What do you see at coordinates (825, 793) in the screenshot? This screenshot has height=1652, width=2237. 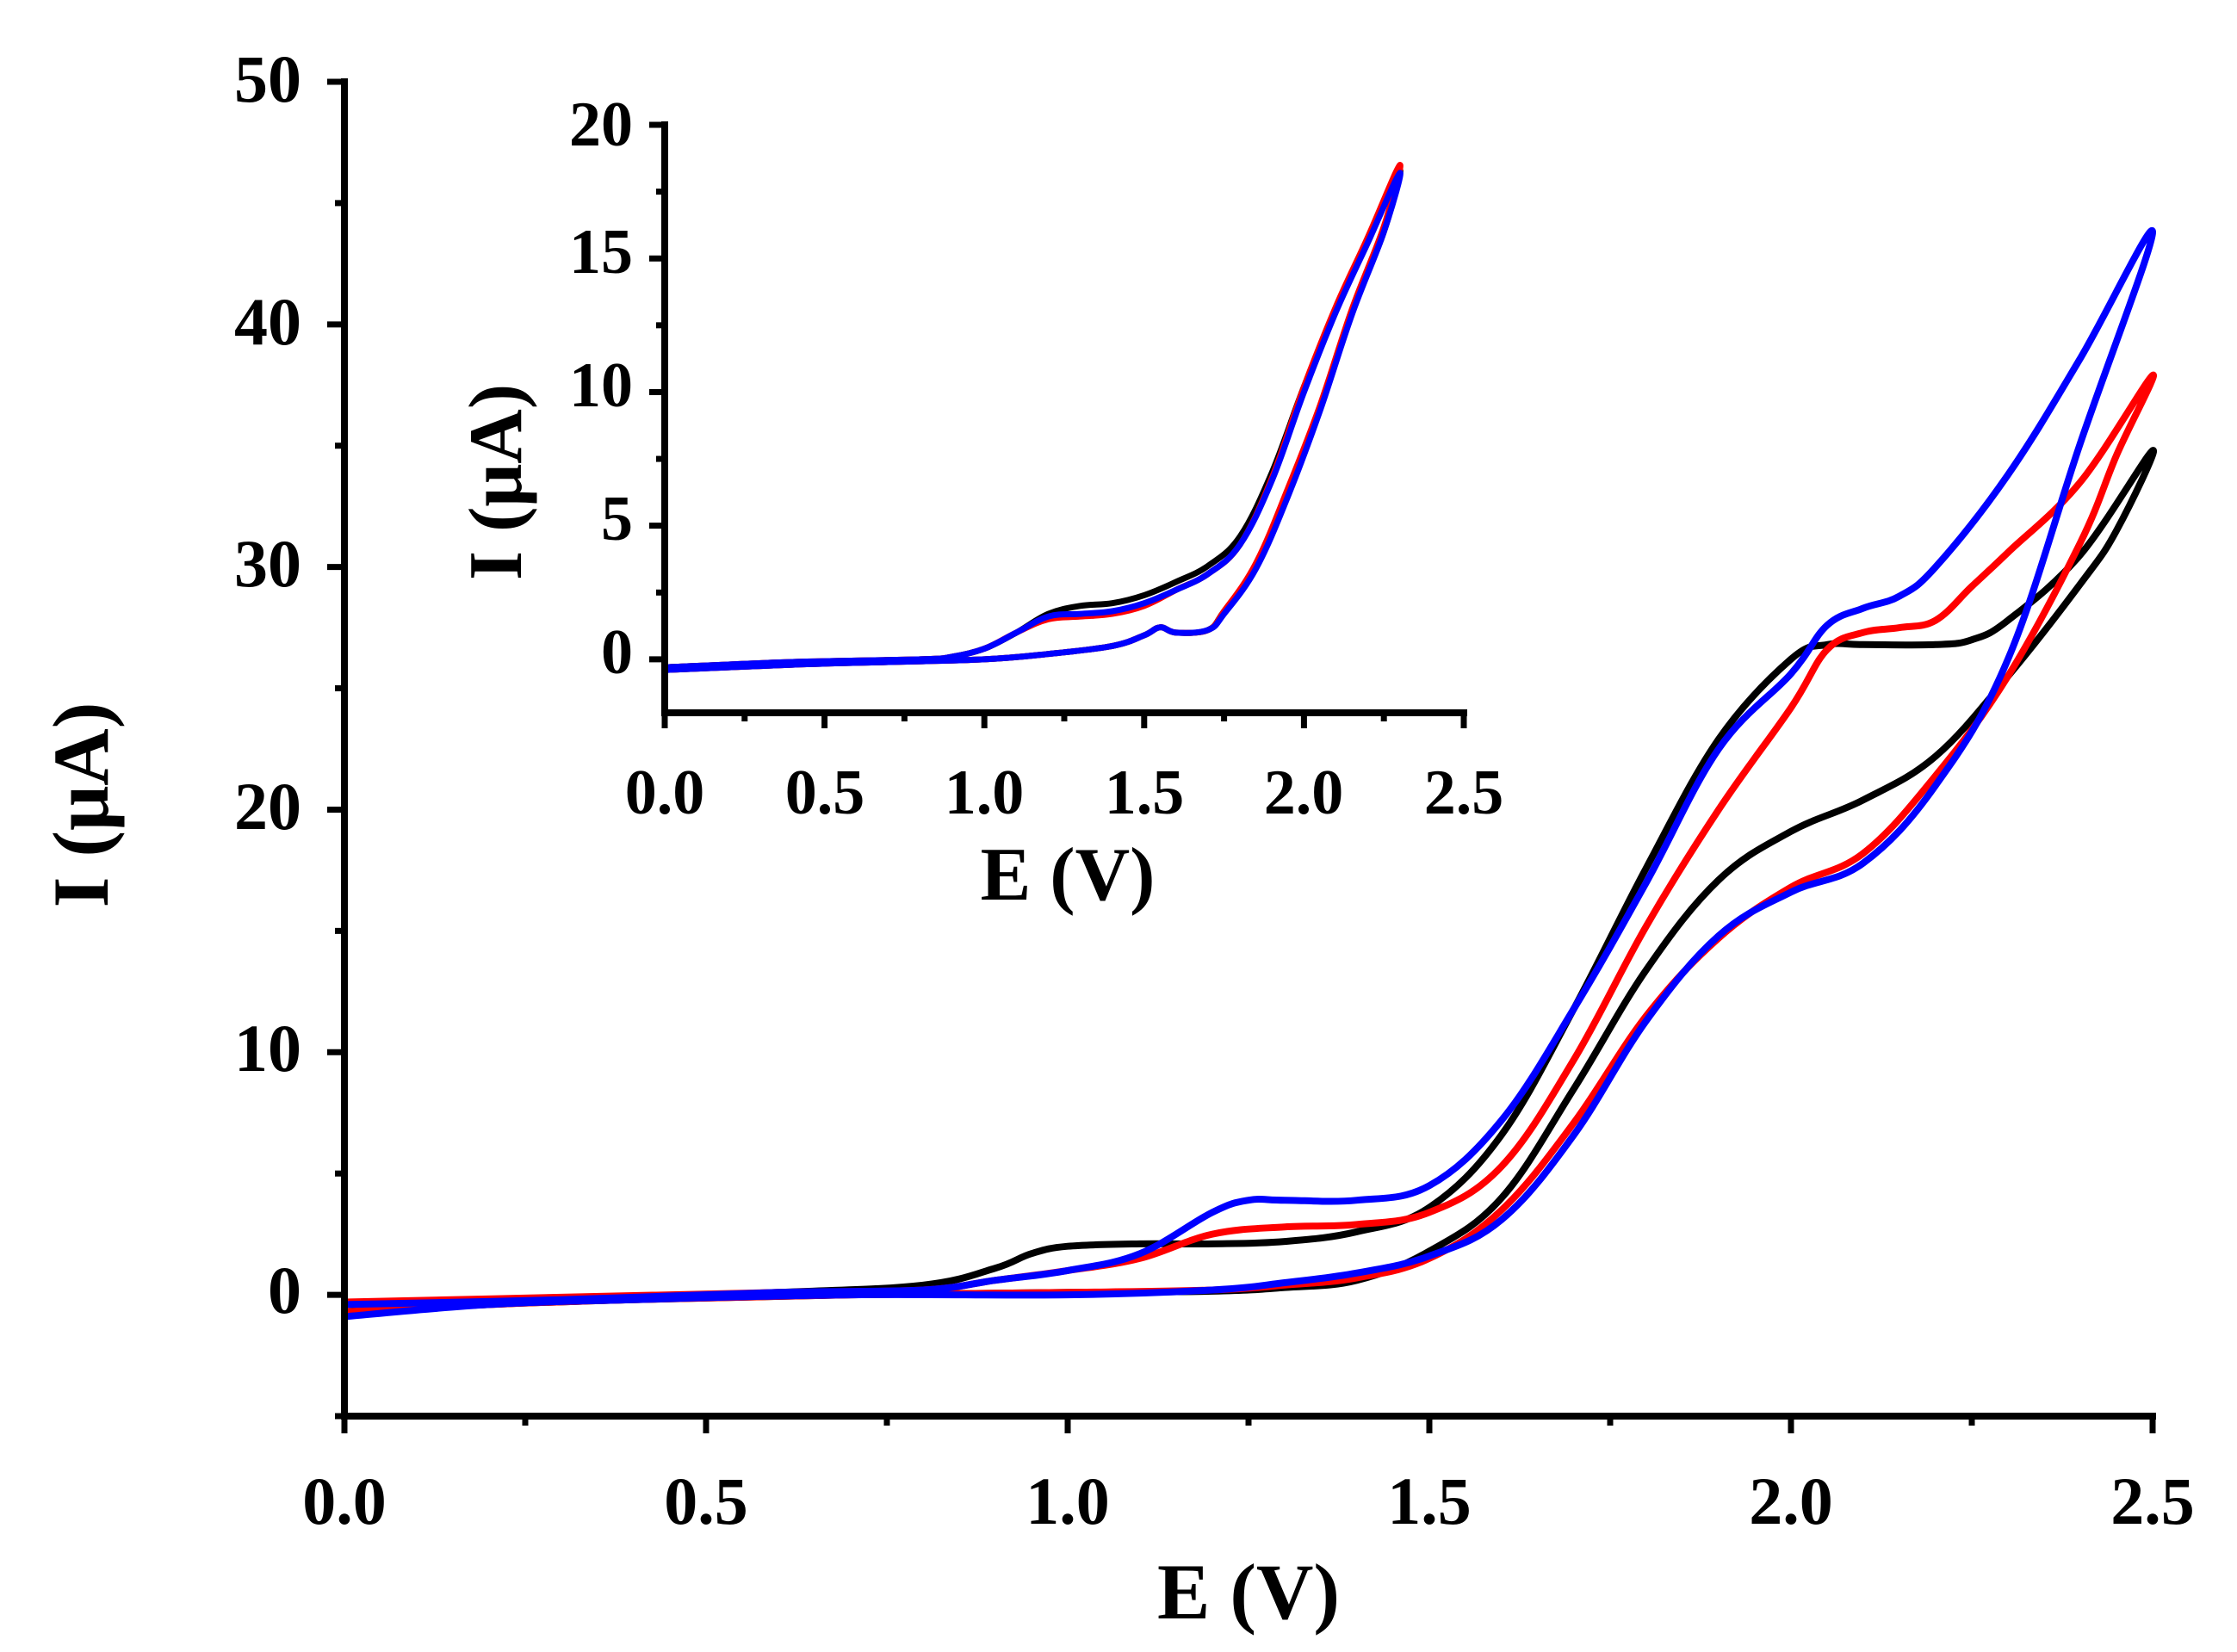 I see `inset-x-tick-label: 0.5` at bounding box center [825, 793].